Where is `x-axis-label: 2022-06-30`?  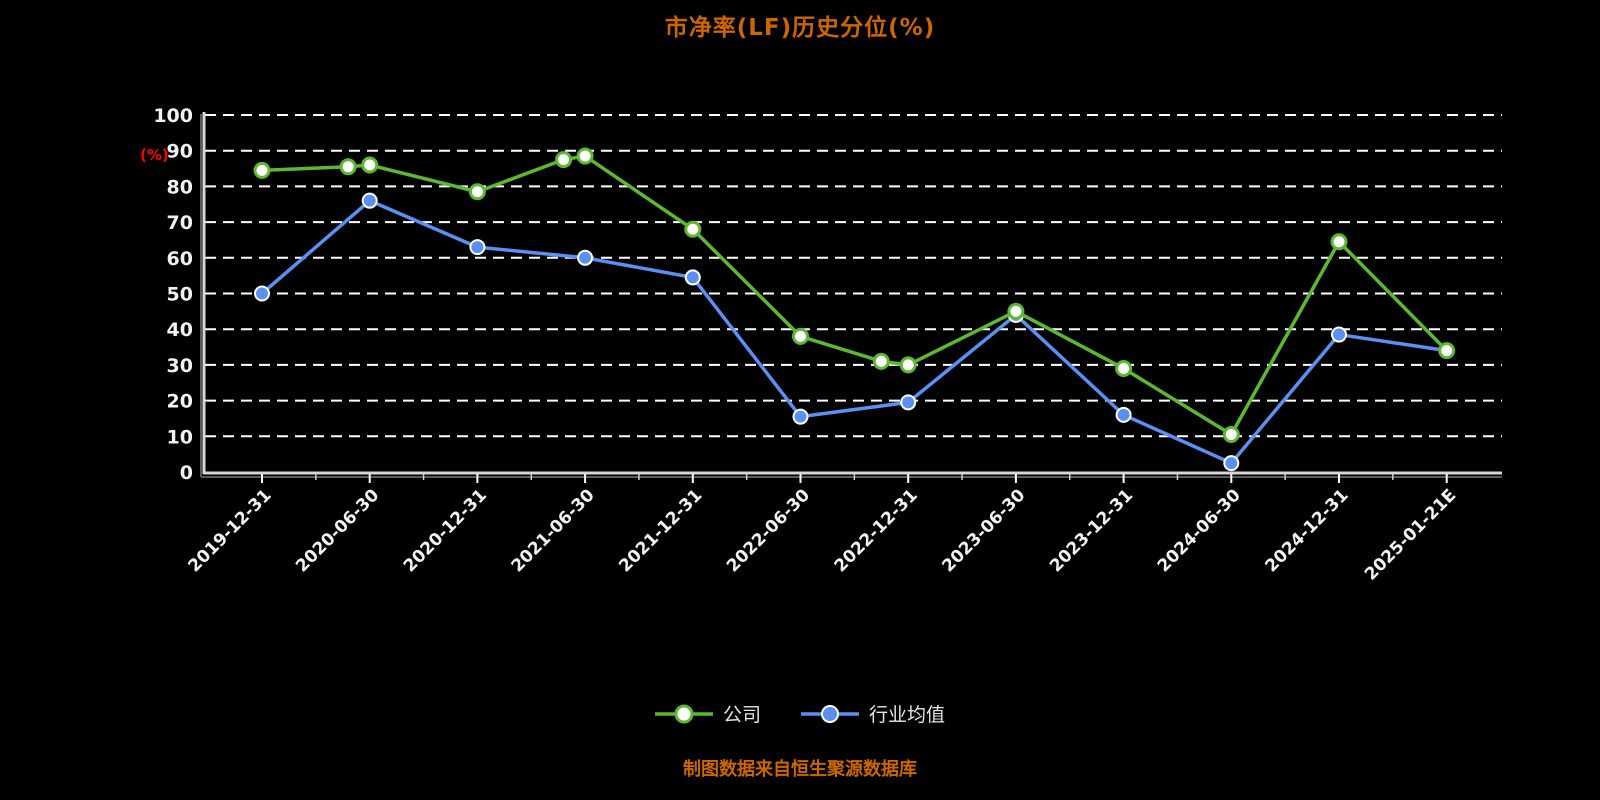
x-axis-label: 2022-06-30 is located at coordinates (768, 530).